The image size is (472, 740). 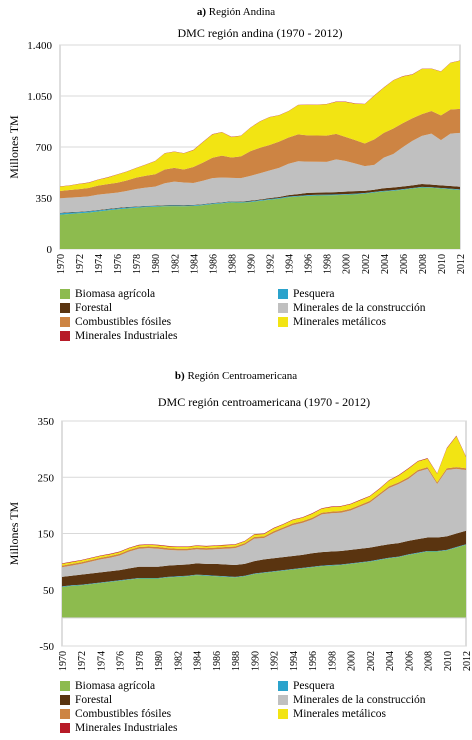 I want to click on area-pesquera, so click(x=260, y=200).